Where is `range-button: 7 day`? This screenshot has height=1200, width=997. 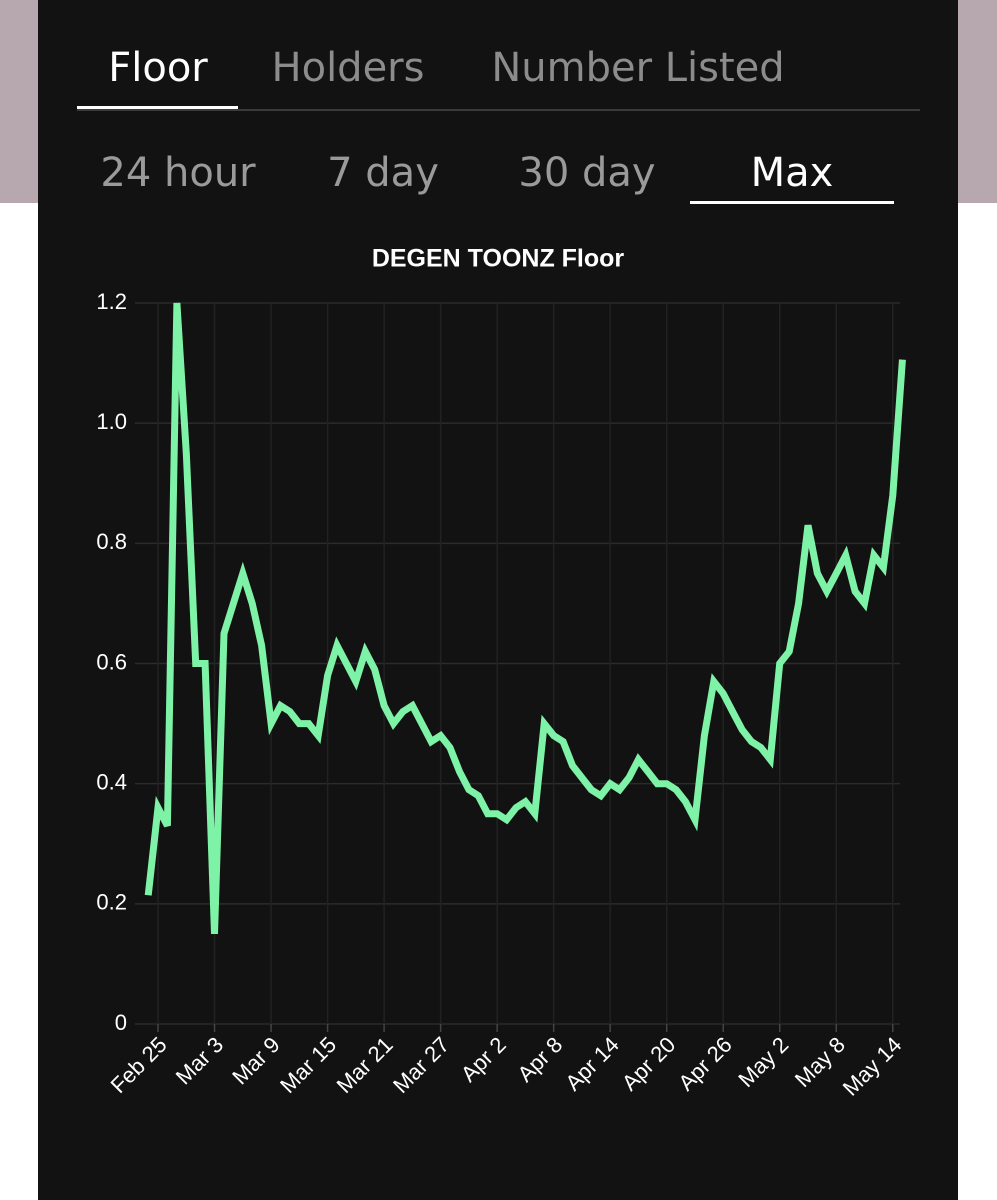
range-button: 7 day is located at coordinates (383, 173).